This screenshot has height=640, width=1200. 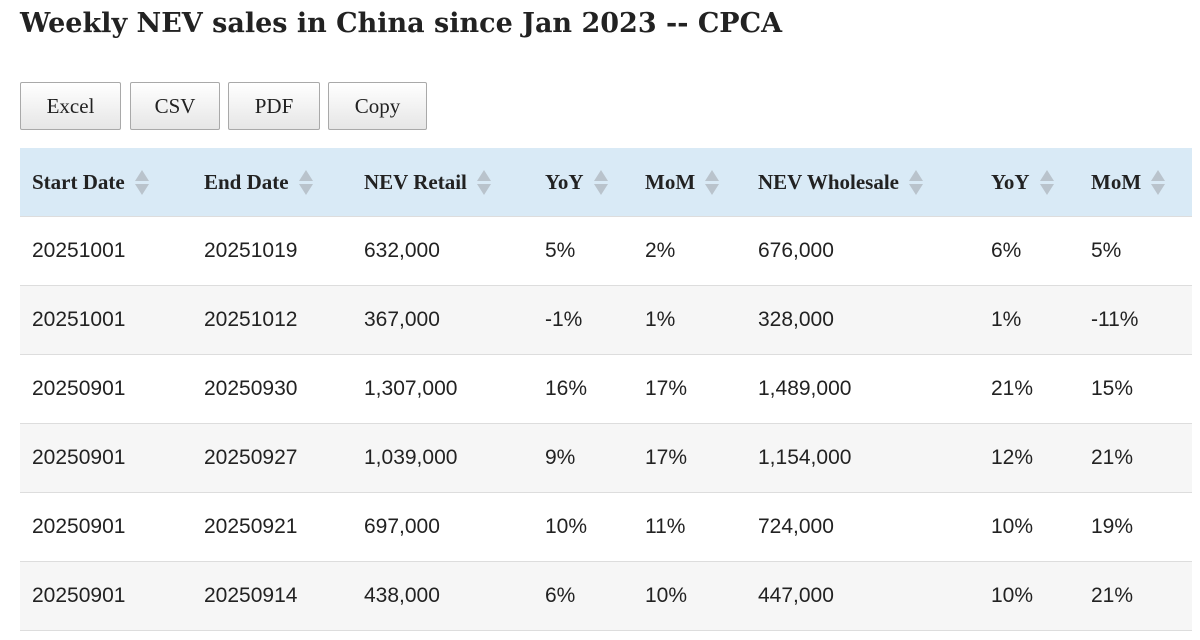 I want to click on column-header-end-date: End Date, so click(x=272, y=182).